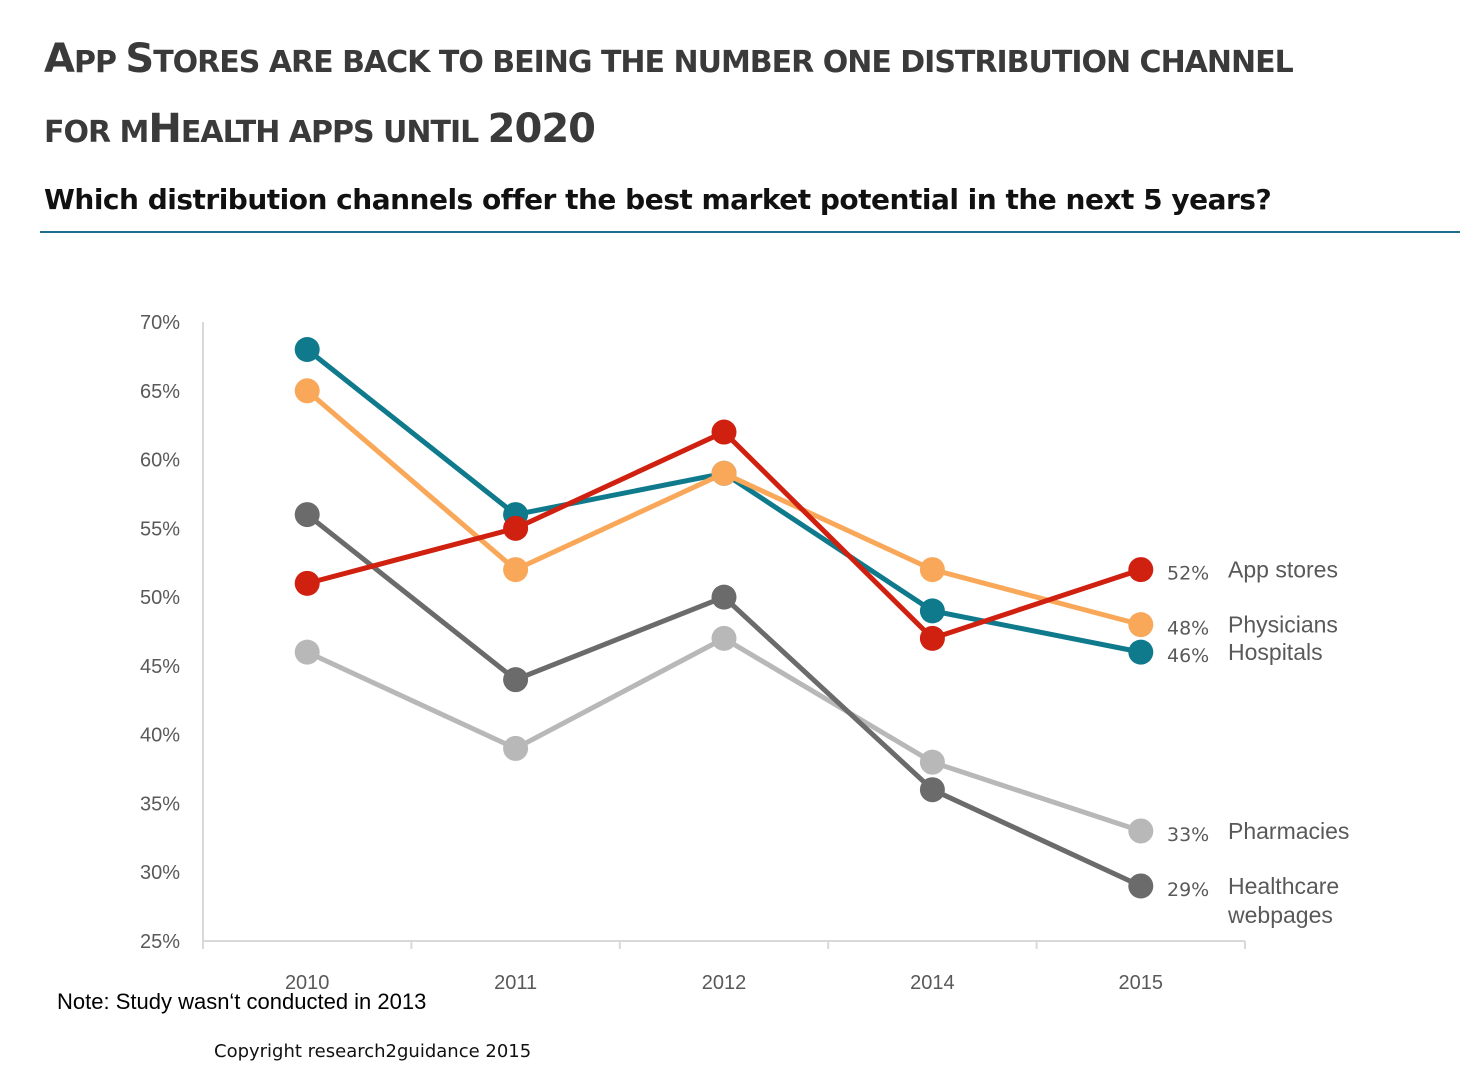  Describe the element at coordinates (1188, 890) in the screenshot. I see `series-end-value: 29%` at that location.